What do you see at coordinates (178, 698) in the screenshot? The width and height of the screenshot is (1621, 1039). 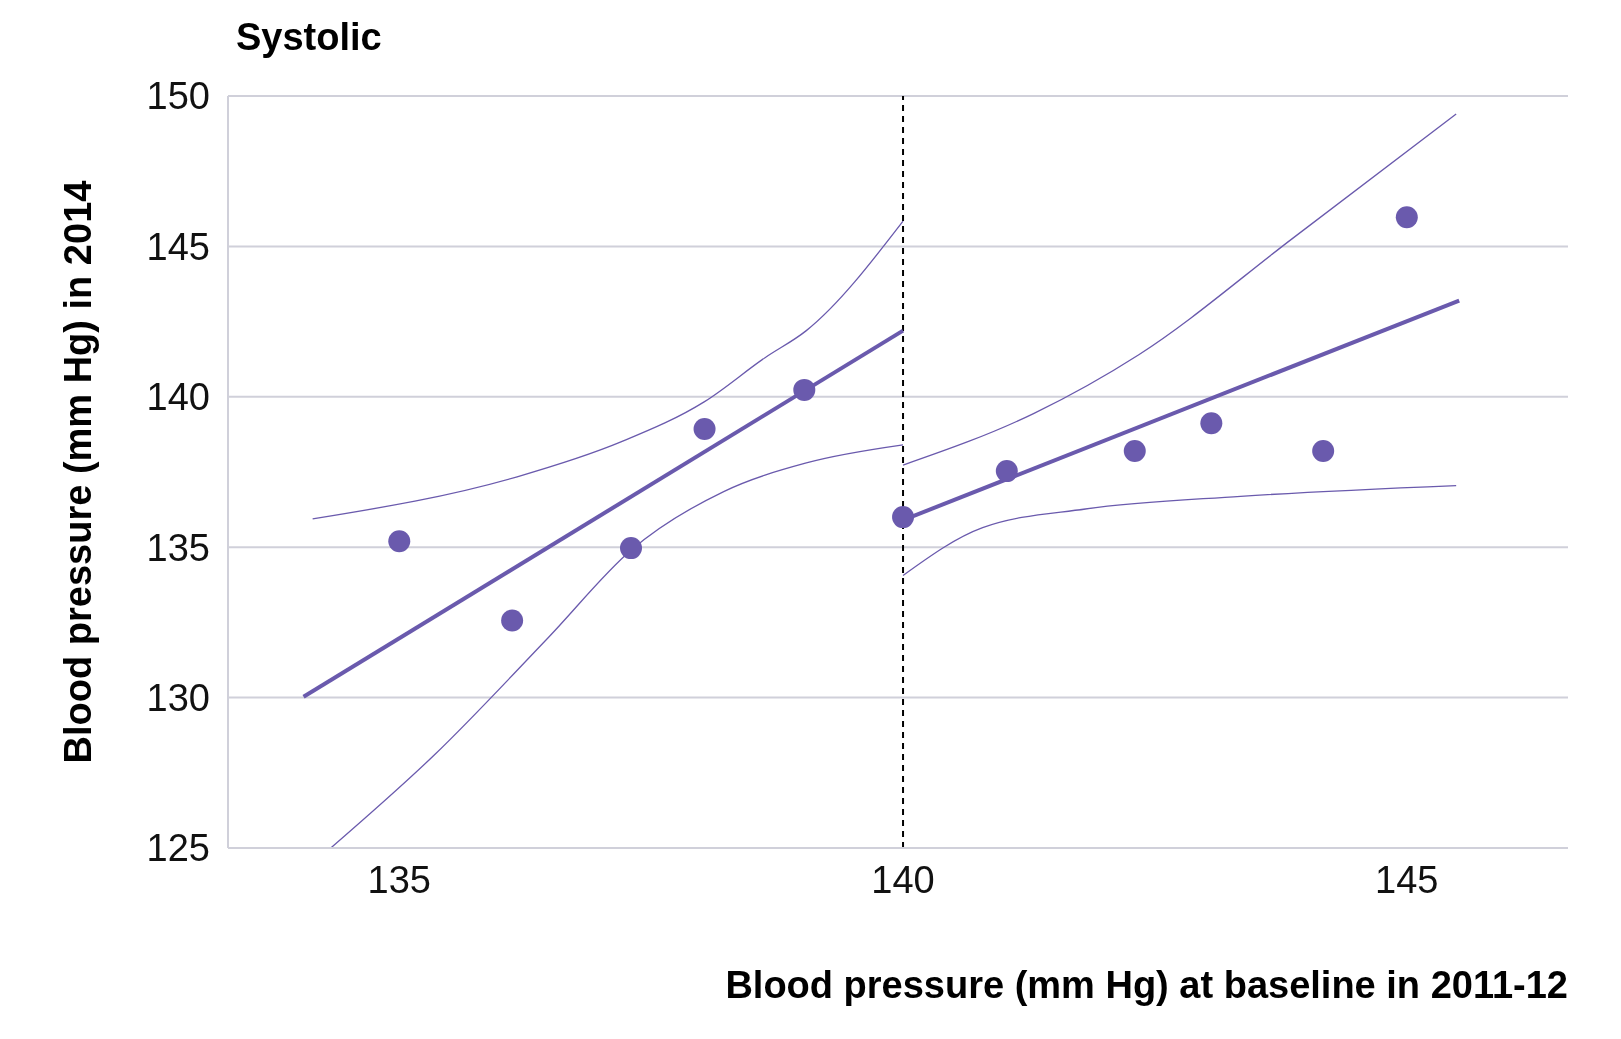 I see `y-tick-label: 130` at bounding box center [178, 698].